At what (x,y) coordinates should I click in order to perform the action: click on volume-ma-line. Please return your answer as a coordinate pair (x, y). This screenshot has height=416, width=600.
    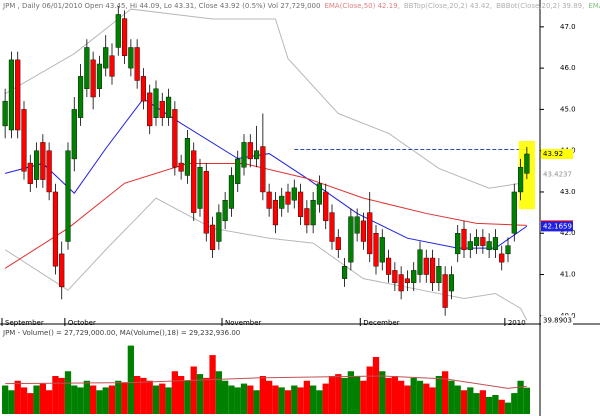
    Looking at the image, I should click on (266, 382).